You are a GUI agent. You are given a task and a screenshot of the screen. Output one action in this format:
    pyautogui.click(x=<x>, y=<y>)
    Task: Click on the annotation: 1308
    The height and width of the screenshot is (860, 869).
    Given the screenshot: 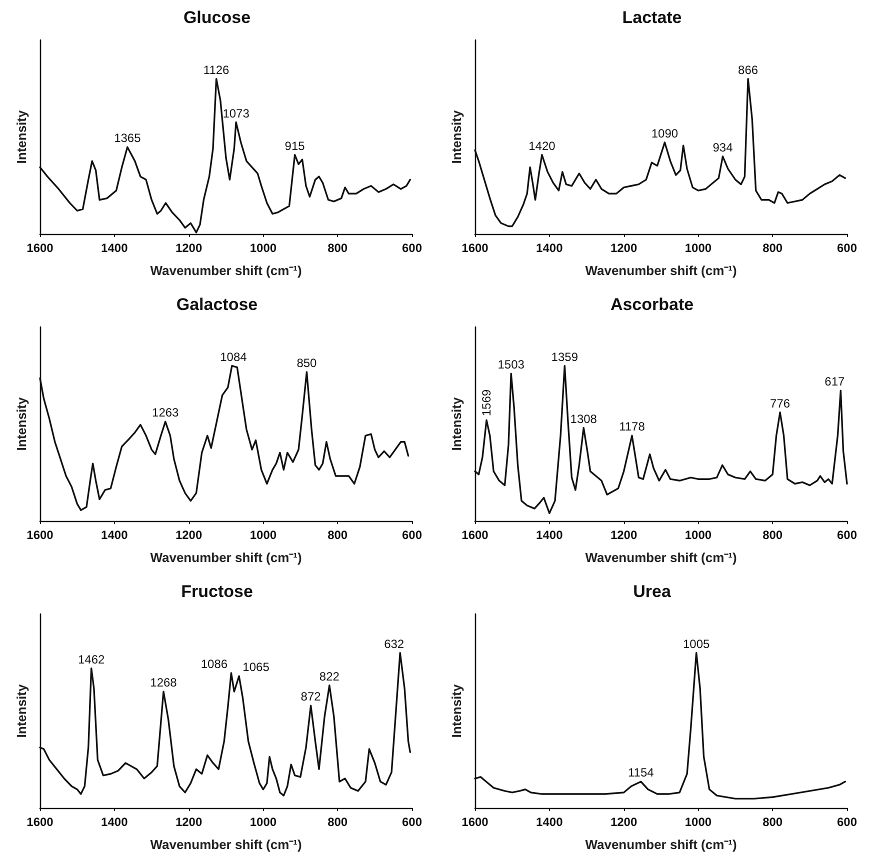 What is the action you would take?
    pyautogui.click(x=584, y=419)
    